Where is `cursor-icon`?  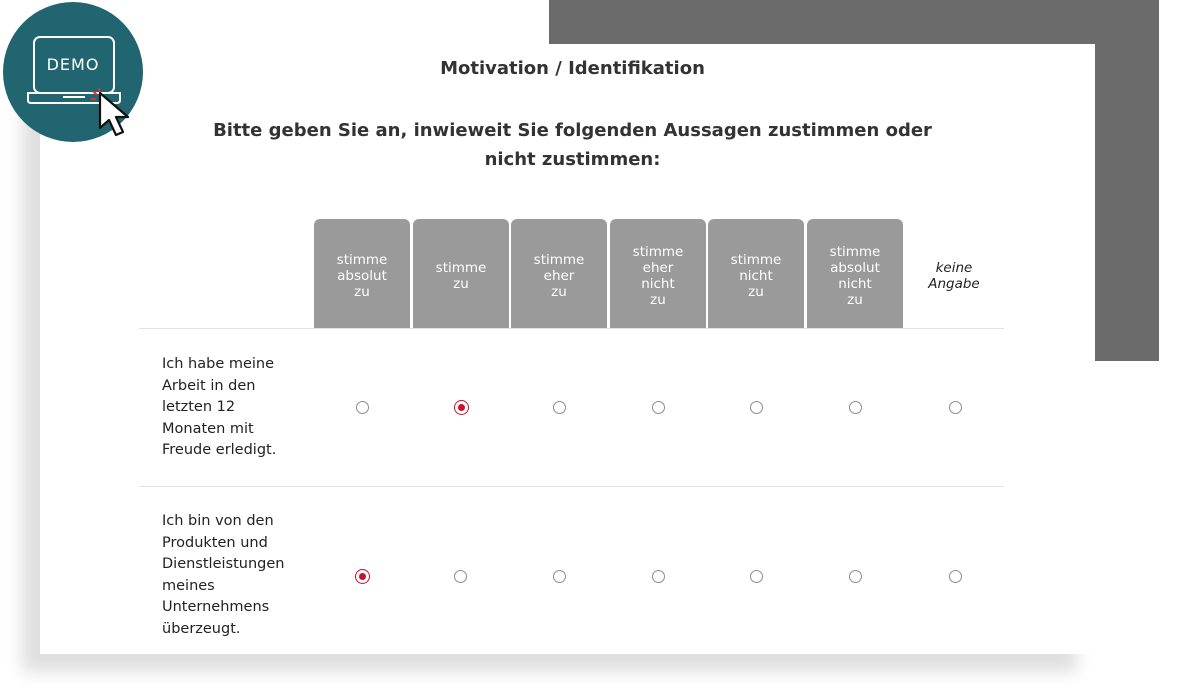 cursor-icon is located at coordinates (114, 114).